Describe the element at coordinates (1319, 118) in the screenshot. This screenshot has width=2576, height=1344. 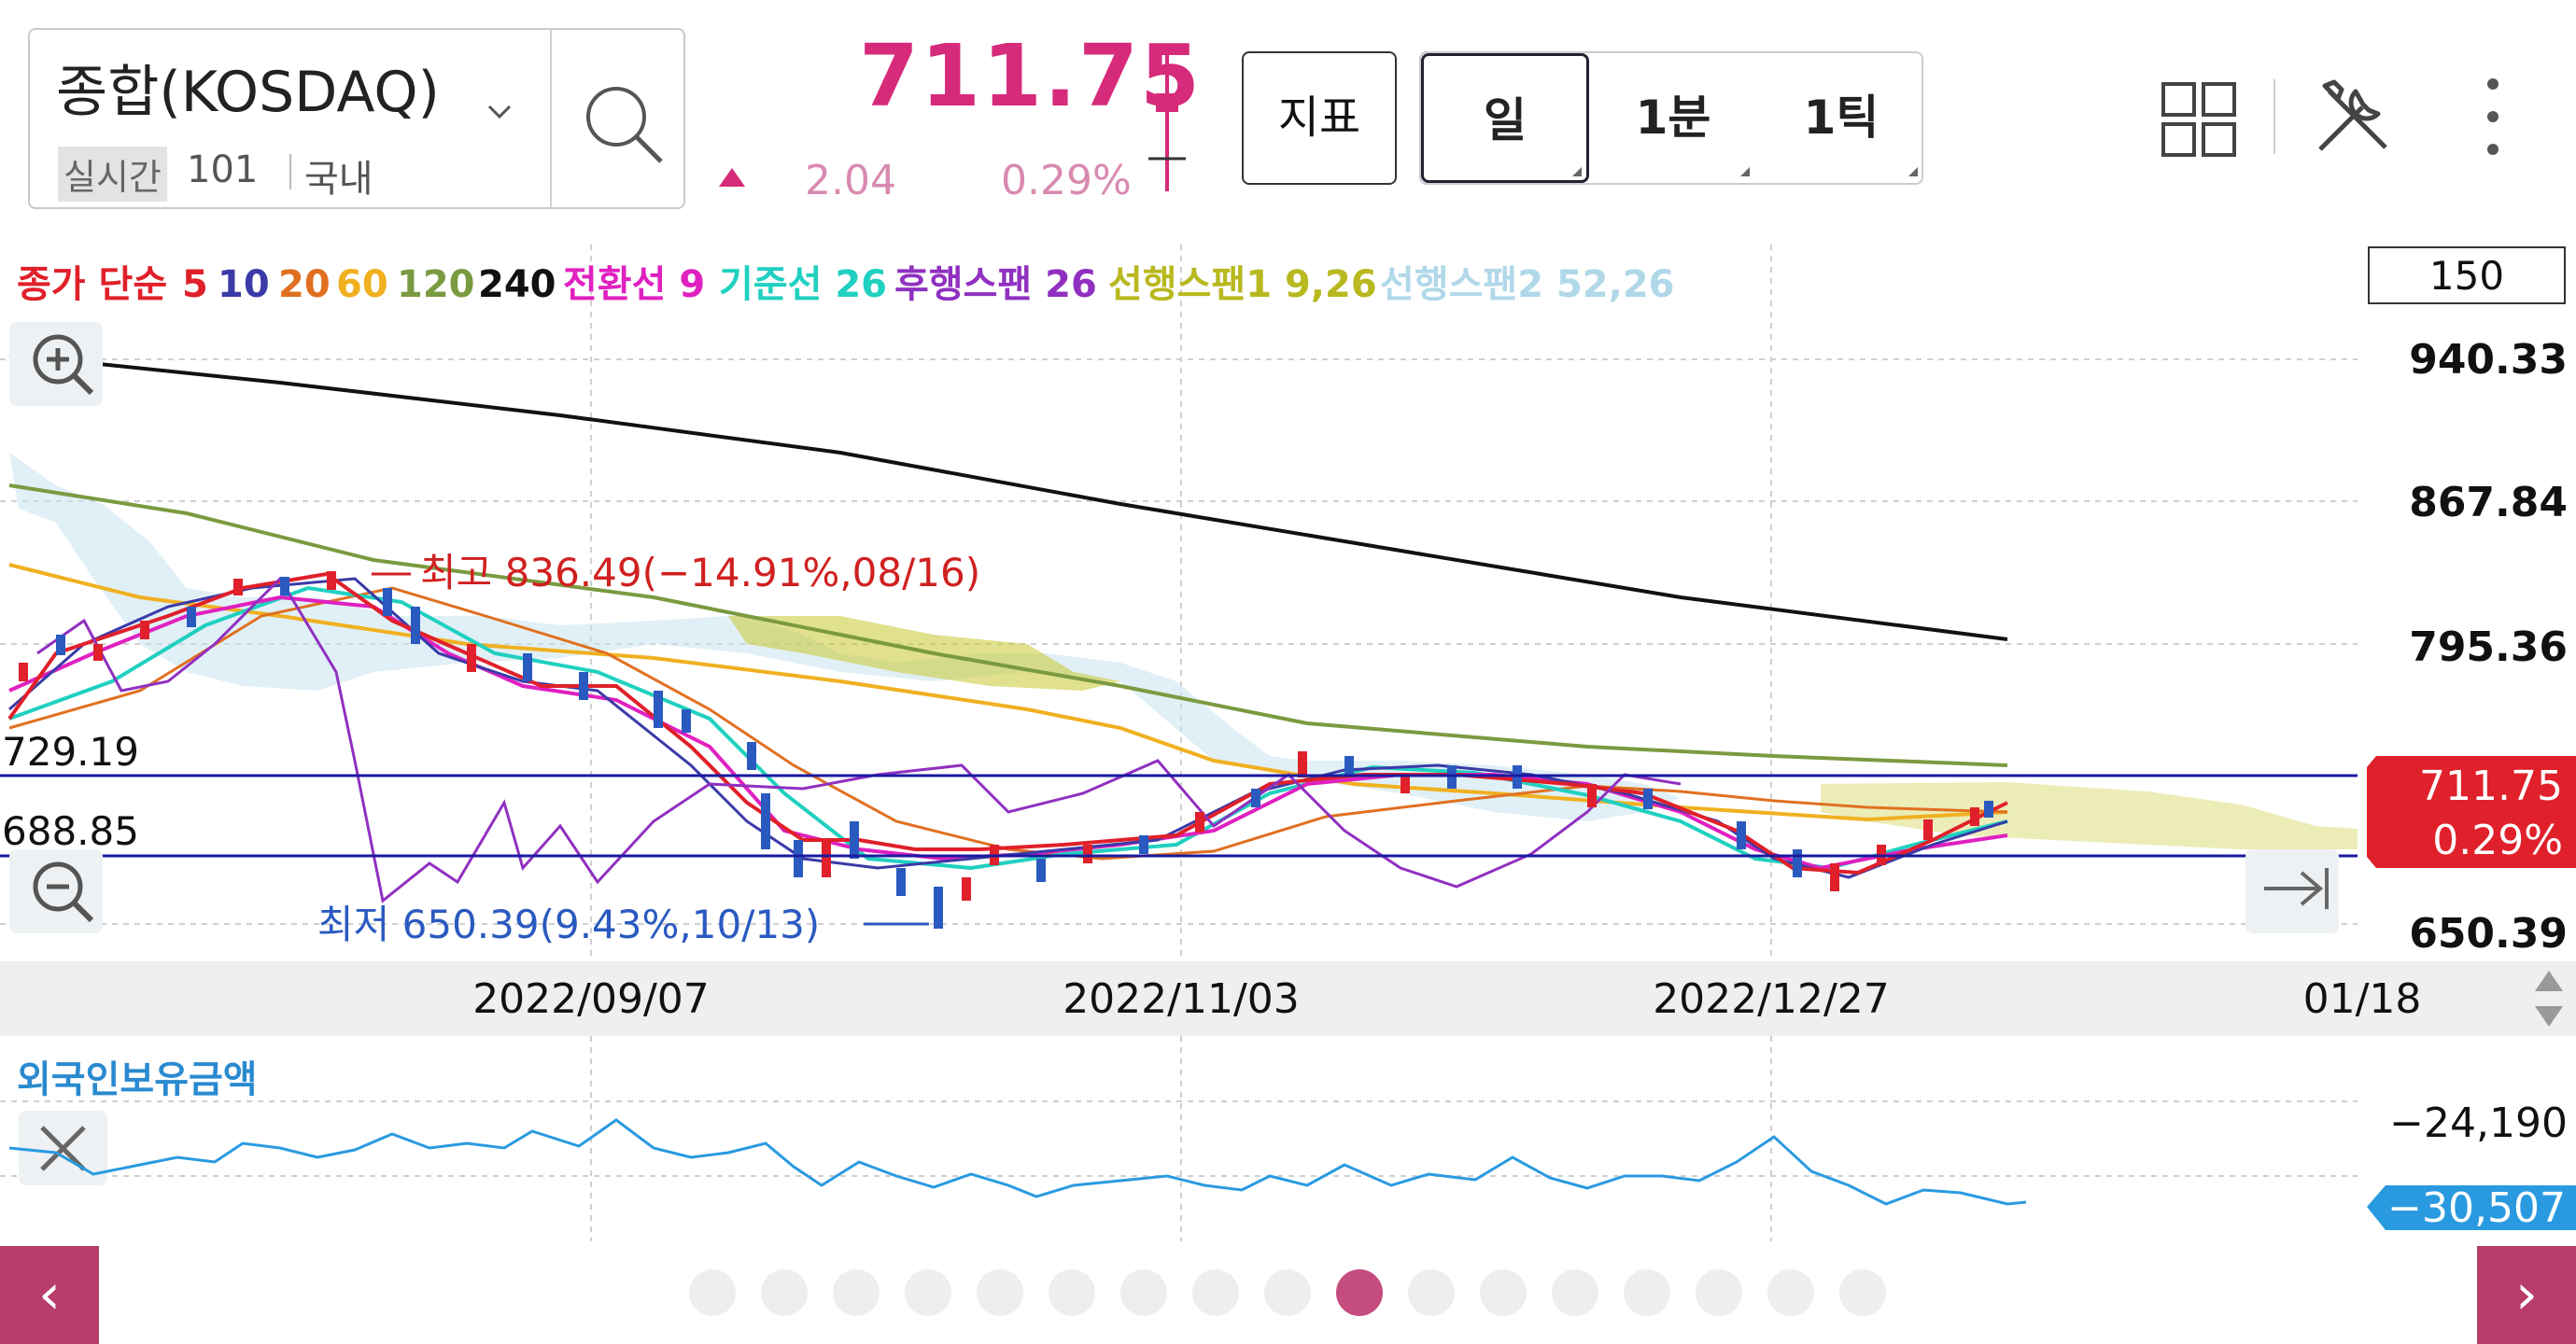
I see `indicator-button: 지표` at that location.